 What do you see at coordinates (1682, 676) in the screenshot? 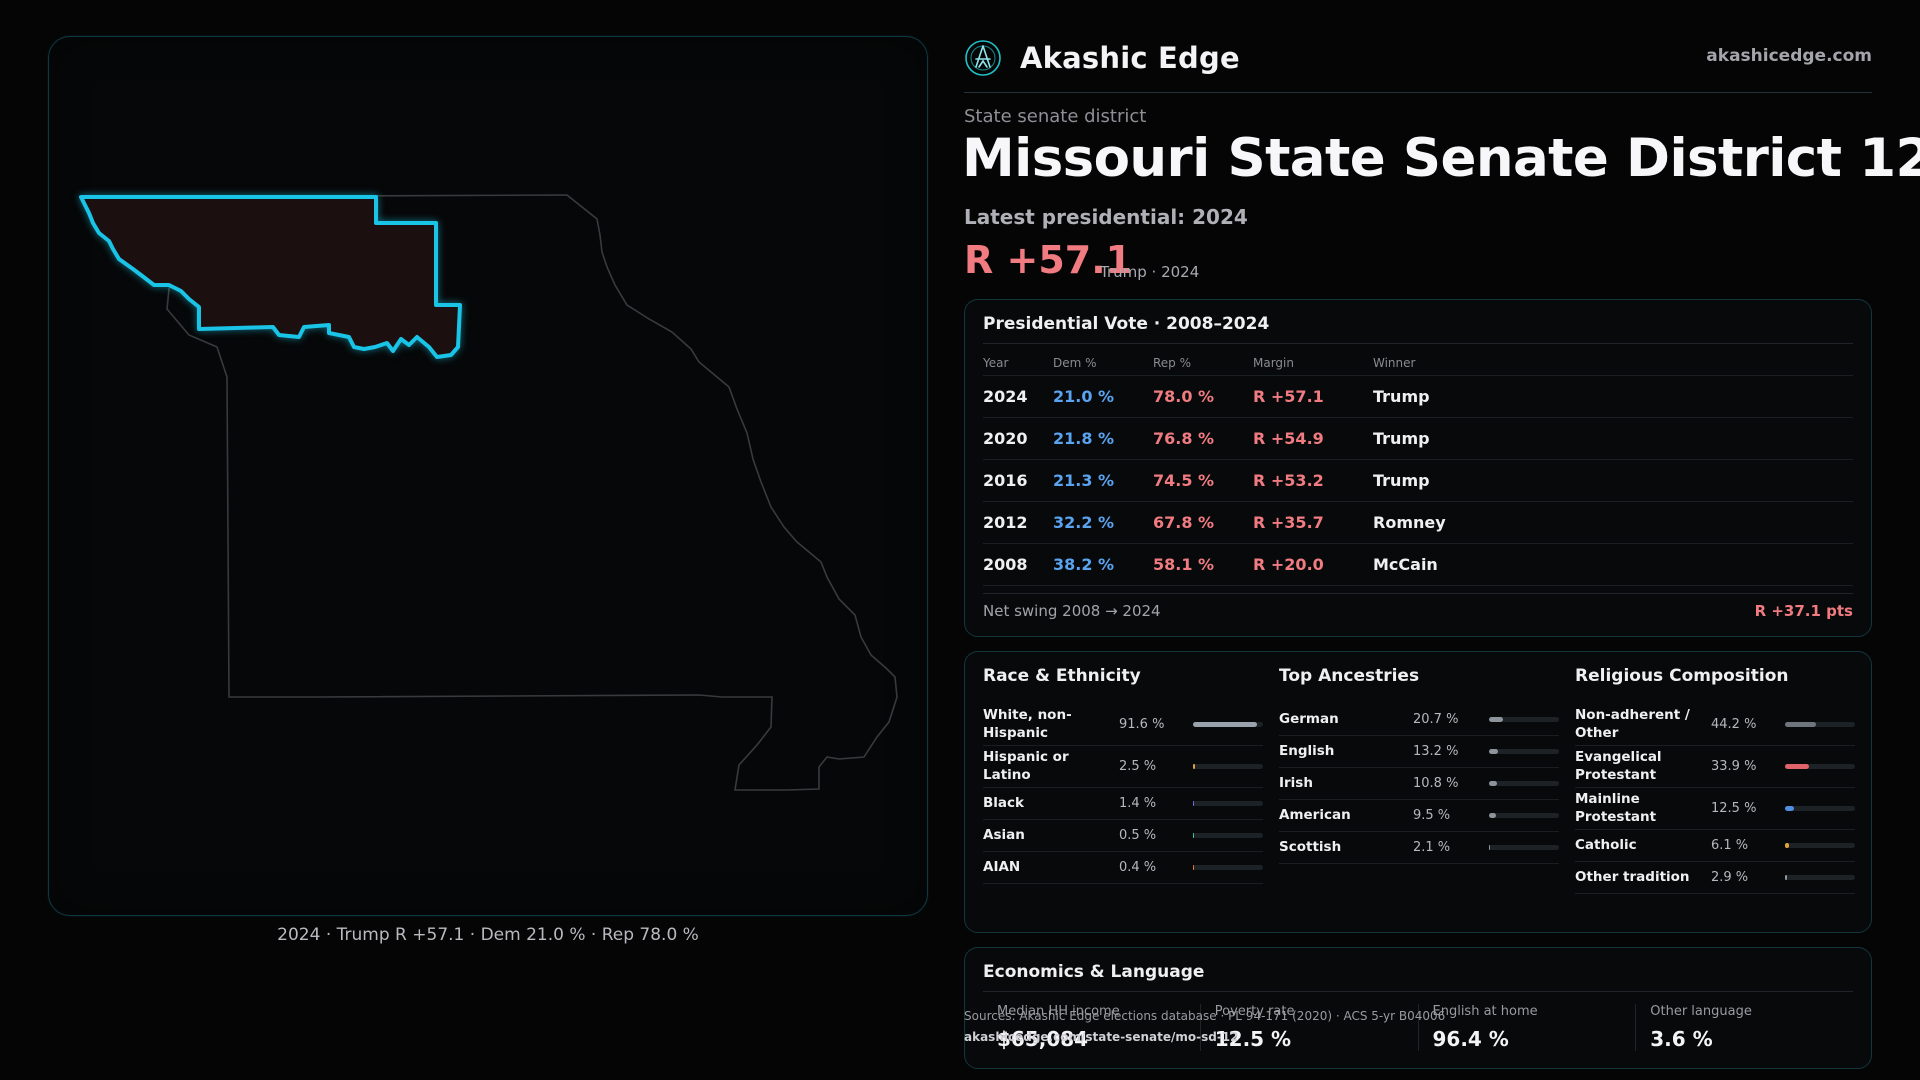
I see `religion-title: Religious Composition` at bounding box center [1682, 676].